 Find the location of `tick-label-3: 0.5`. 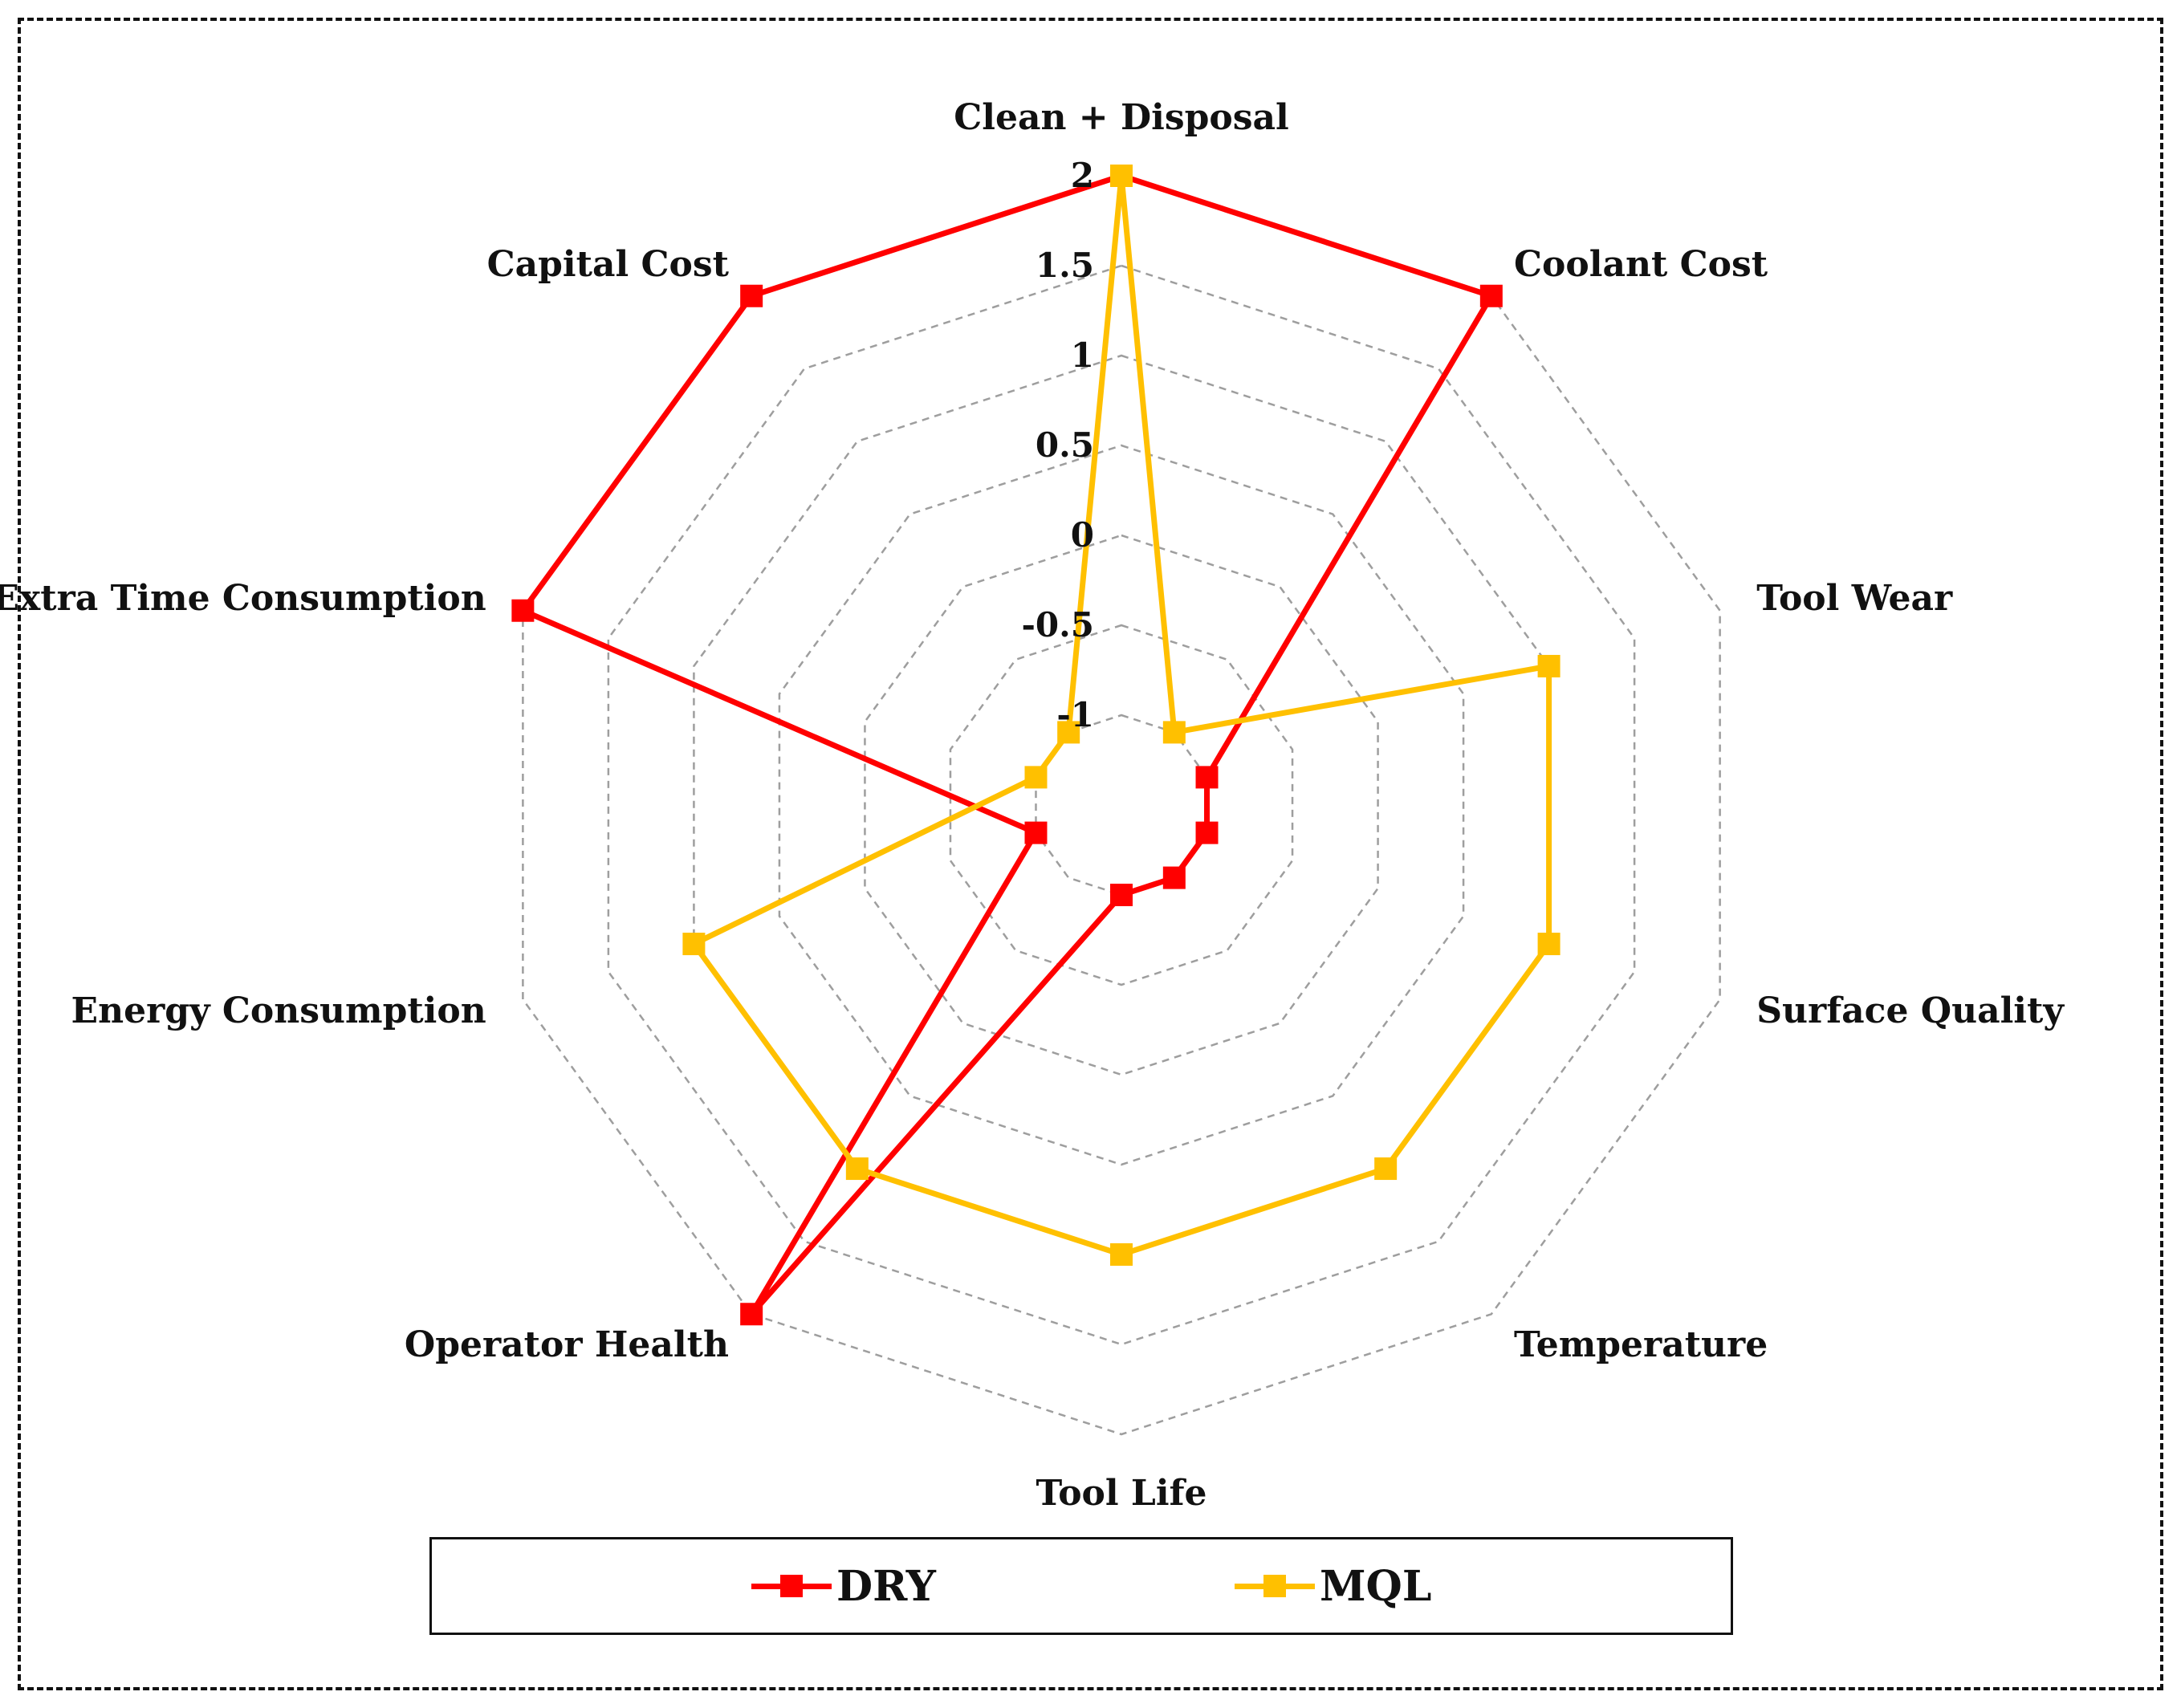

tick-label-3: 0.5 is located at coordinates (1065, 445).